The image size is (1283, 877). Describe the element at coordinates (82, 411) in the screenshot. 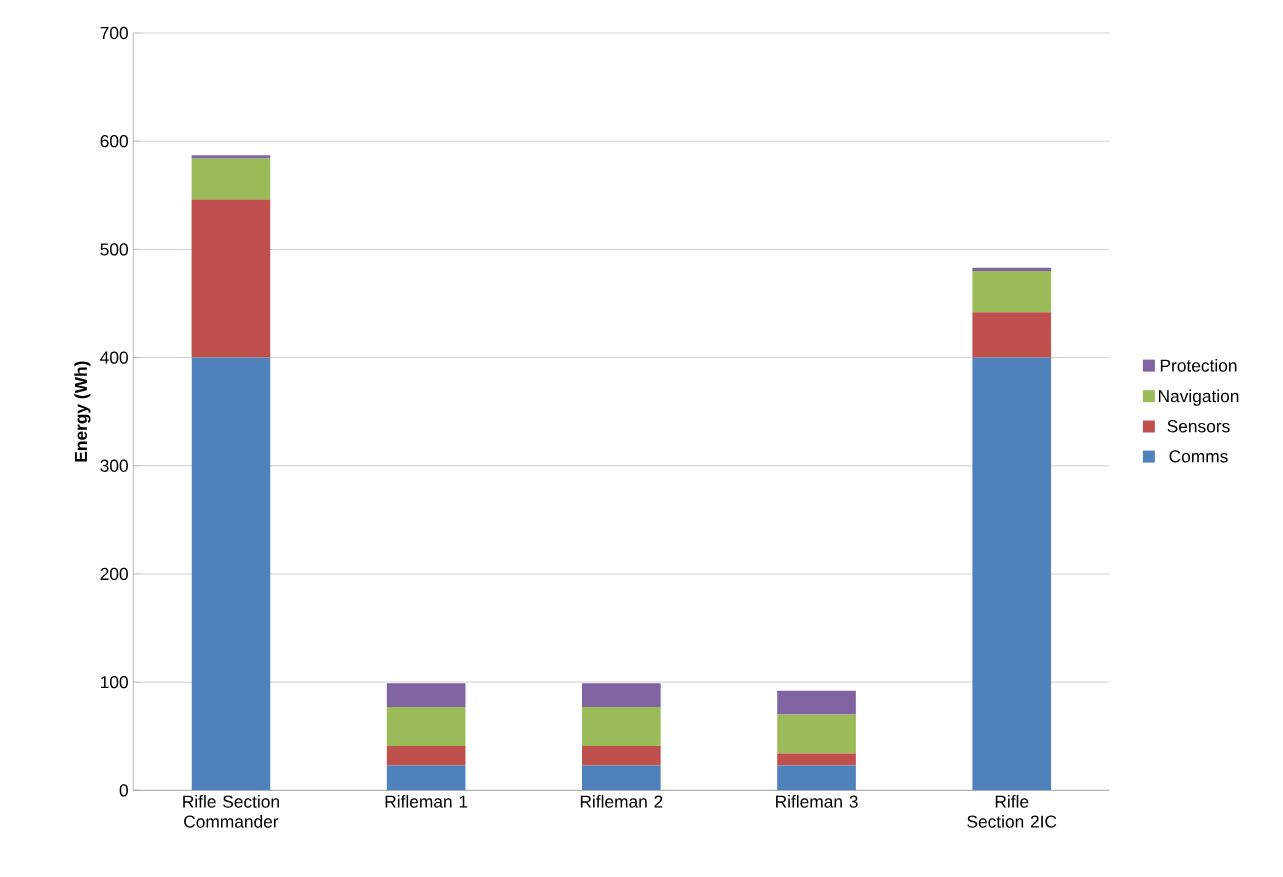

I see `y-axis-title: Energy (Wh)` at that location.